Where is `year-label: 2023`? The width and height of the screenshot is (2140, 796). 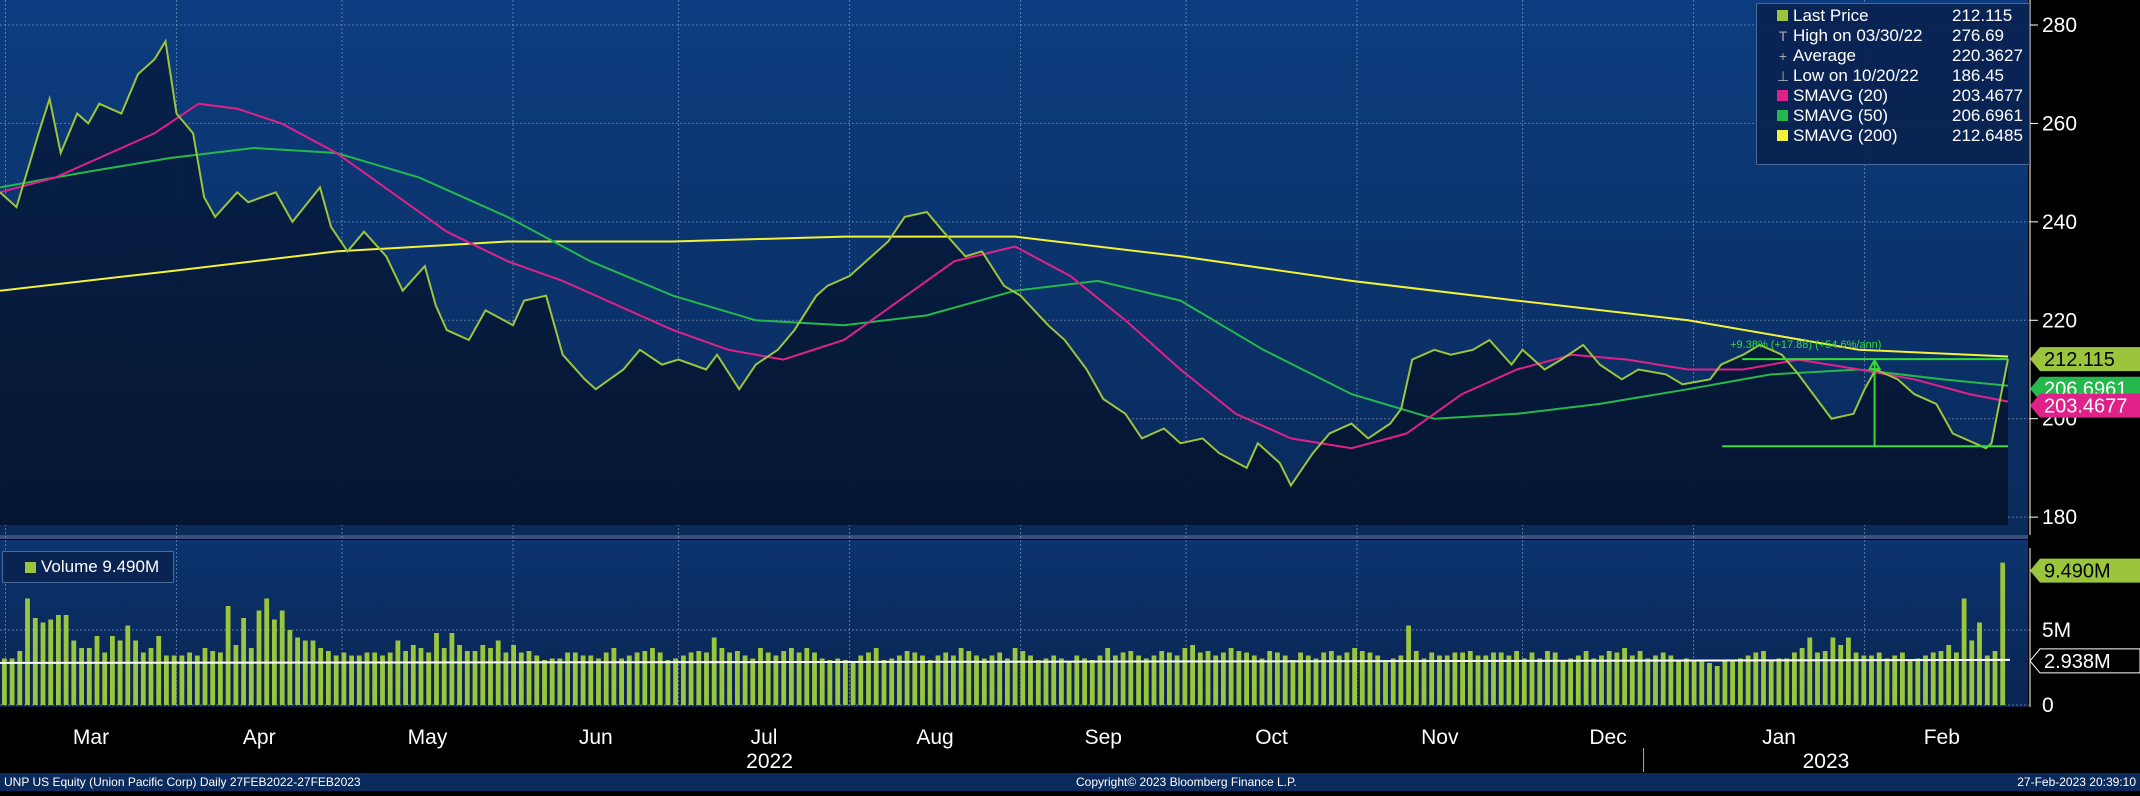 year-label: 2023 is located at coordinates (1826, 761).